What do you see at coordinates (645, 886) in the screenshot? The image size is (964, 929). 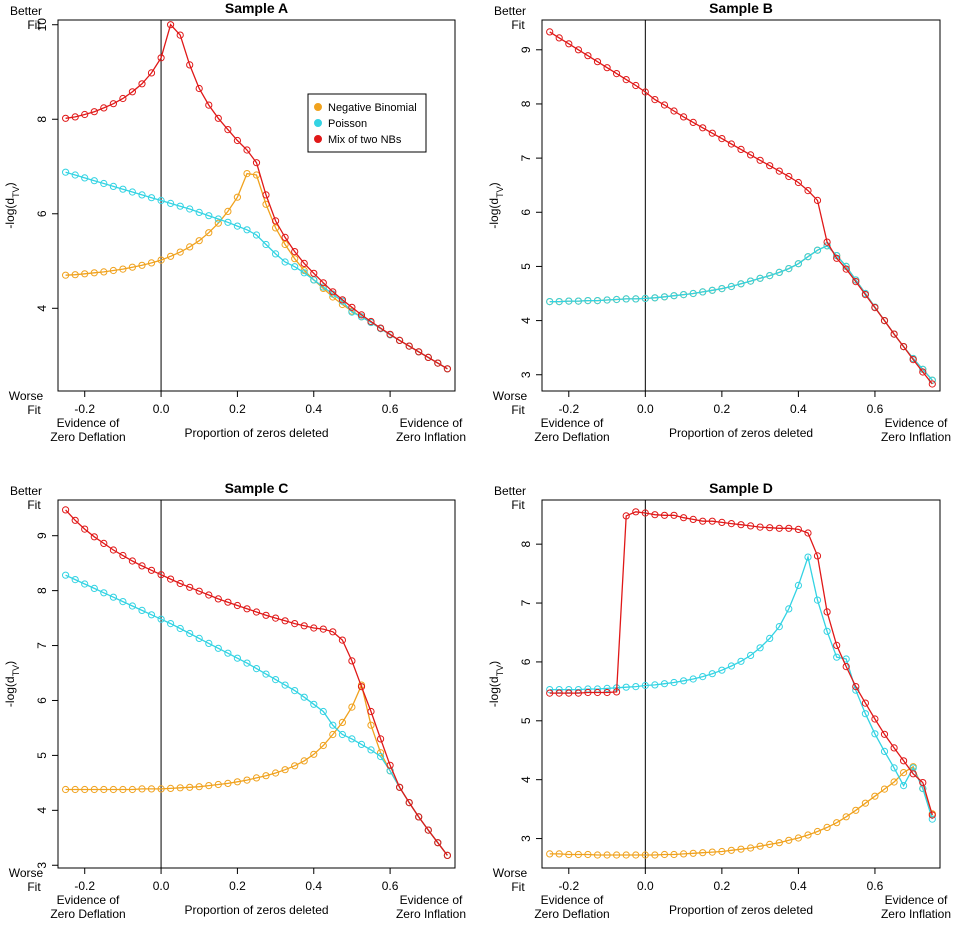 I see `x-tick-label: 0.0` at bounding box center [645, 886].